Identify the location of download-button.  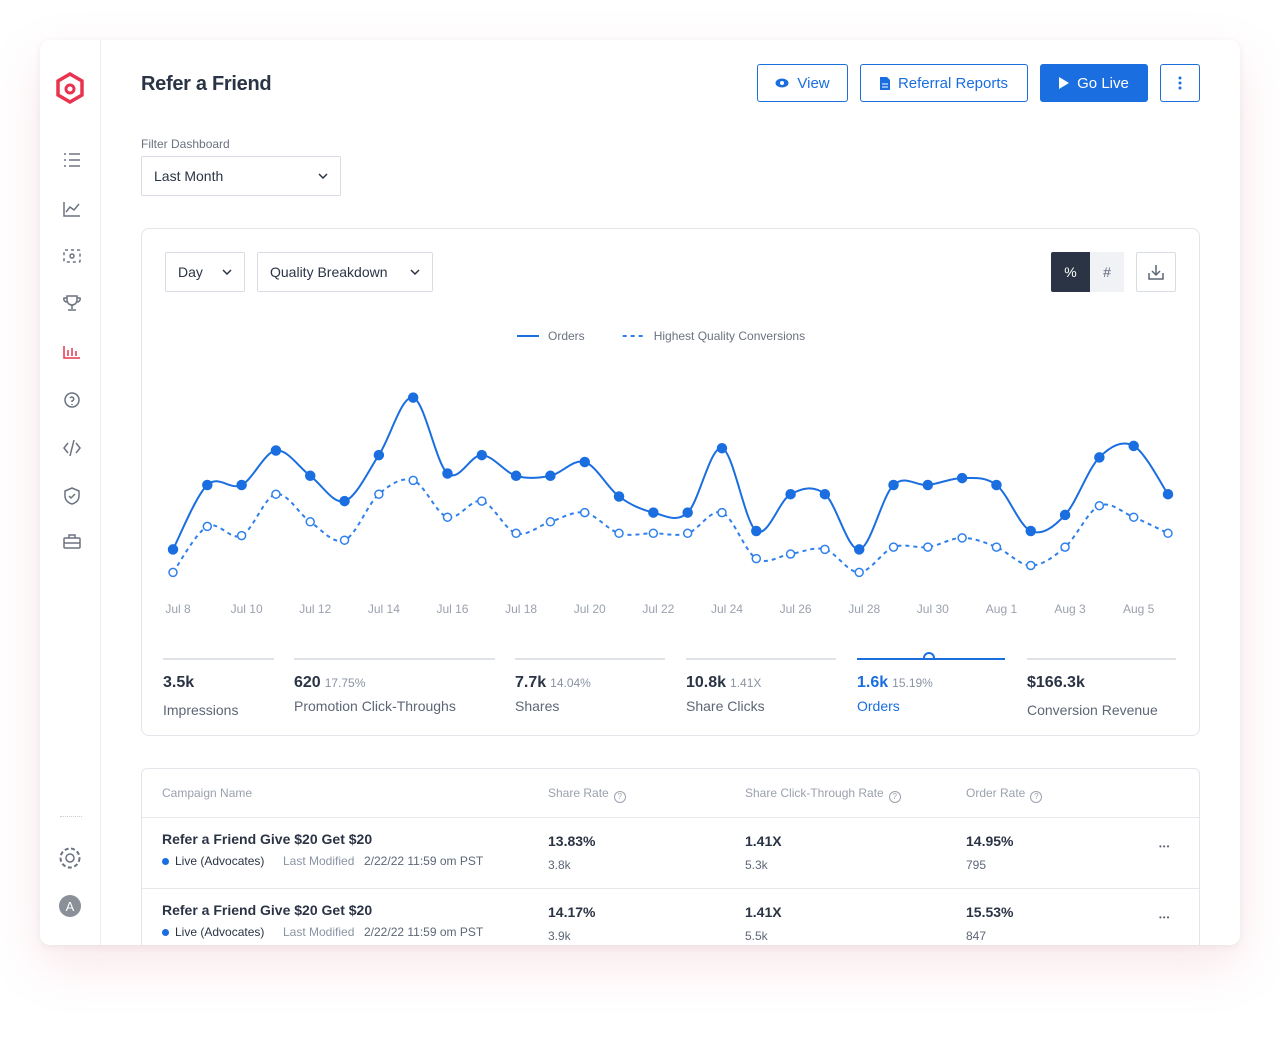
(1156, 272).